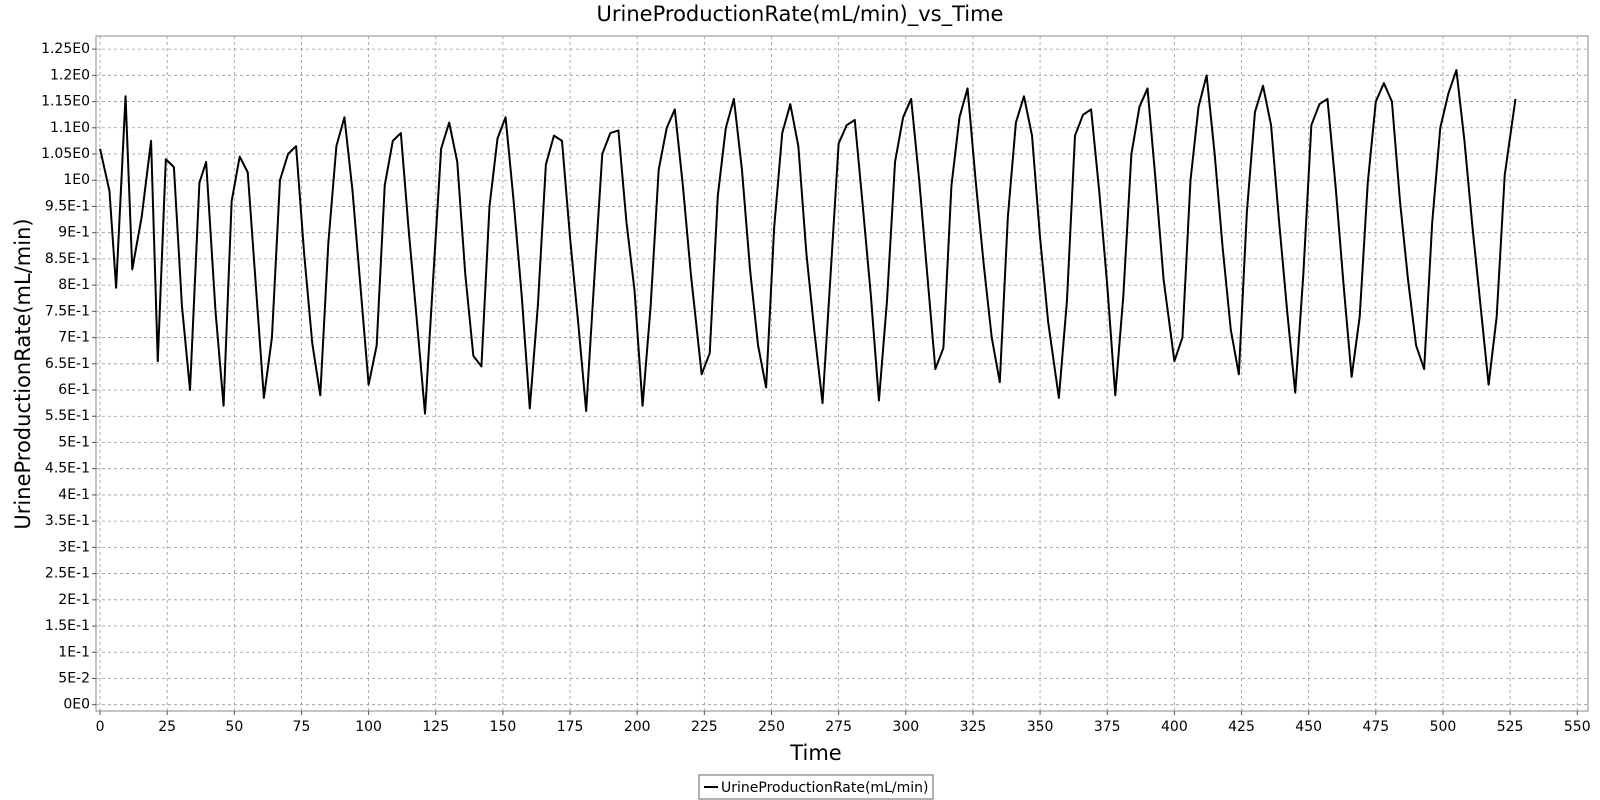 This screenshot has width=1600, height=800. Describe the element at coordinates (65, 154) in the screenshot. I see `y-tick-label: 1.05E0` at that location.